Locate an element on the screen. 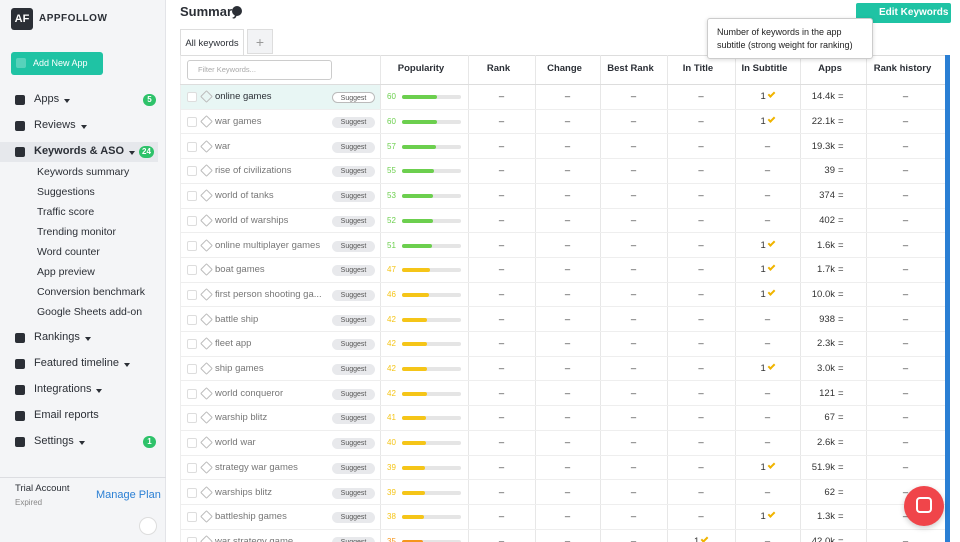  column-header: Change is located at coordinates (564, 68).